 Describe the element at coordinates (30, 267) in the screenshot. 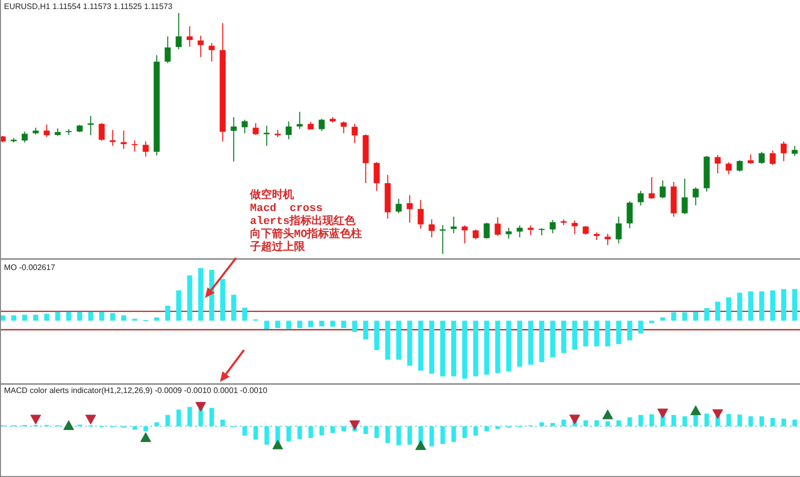

I see `chart-title: MO -0.002617` at that location.